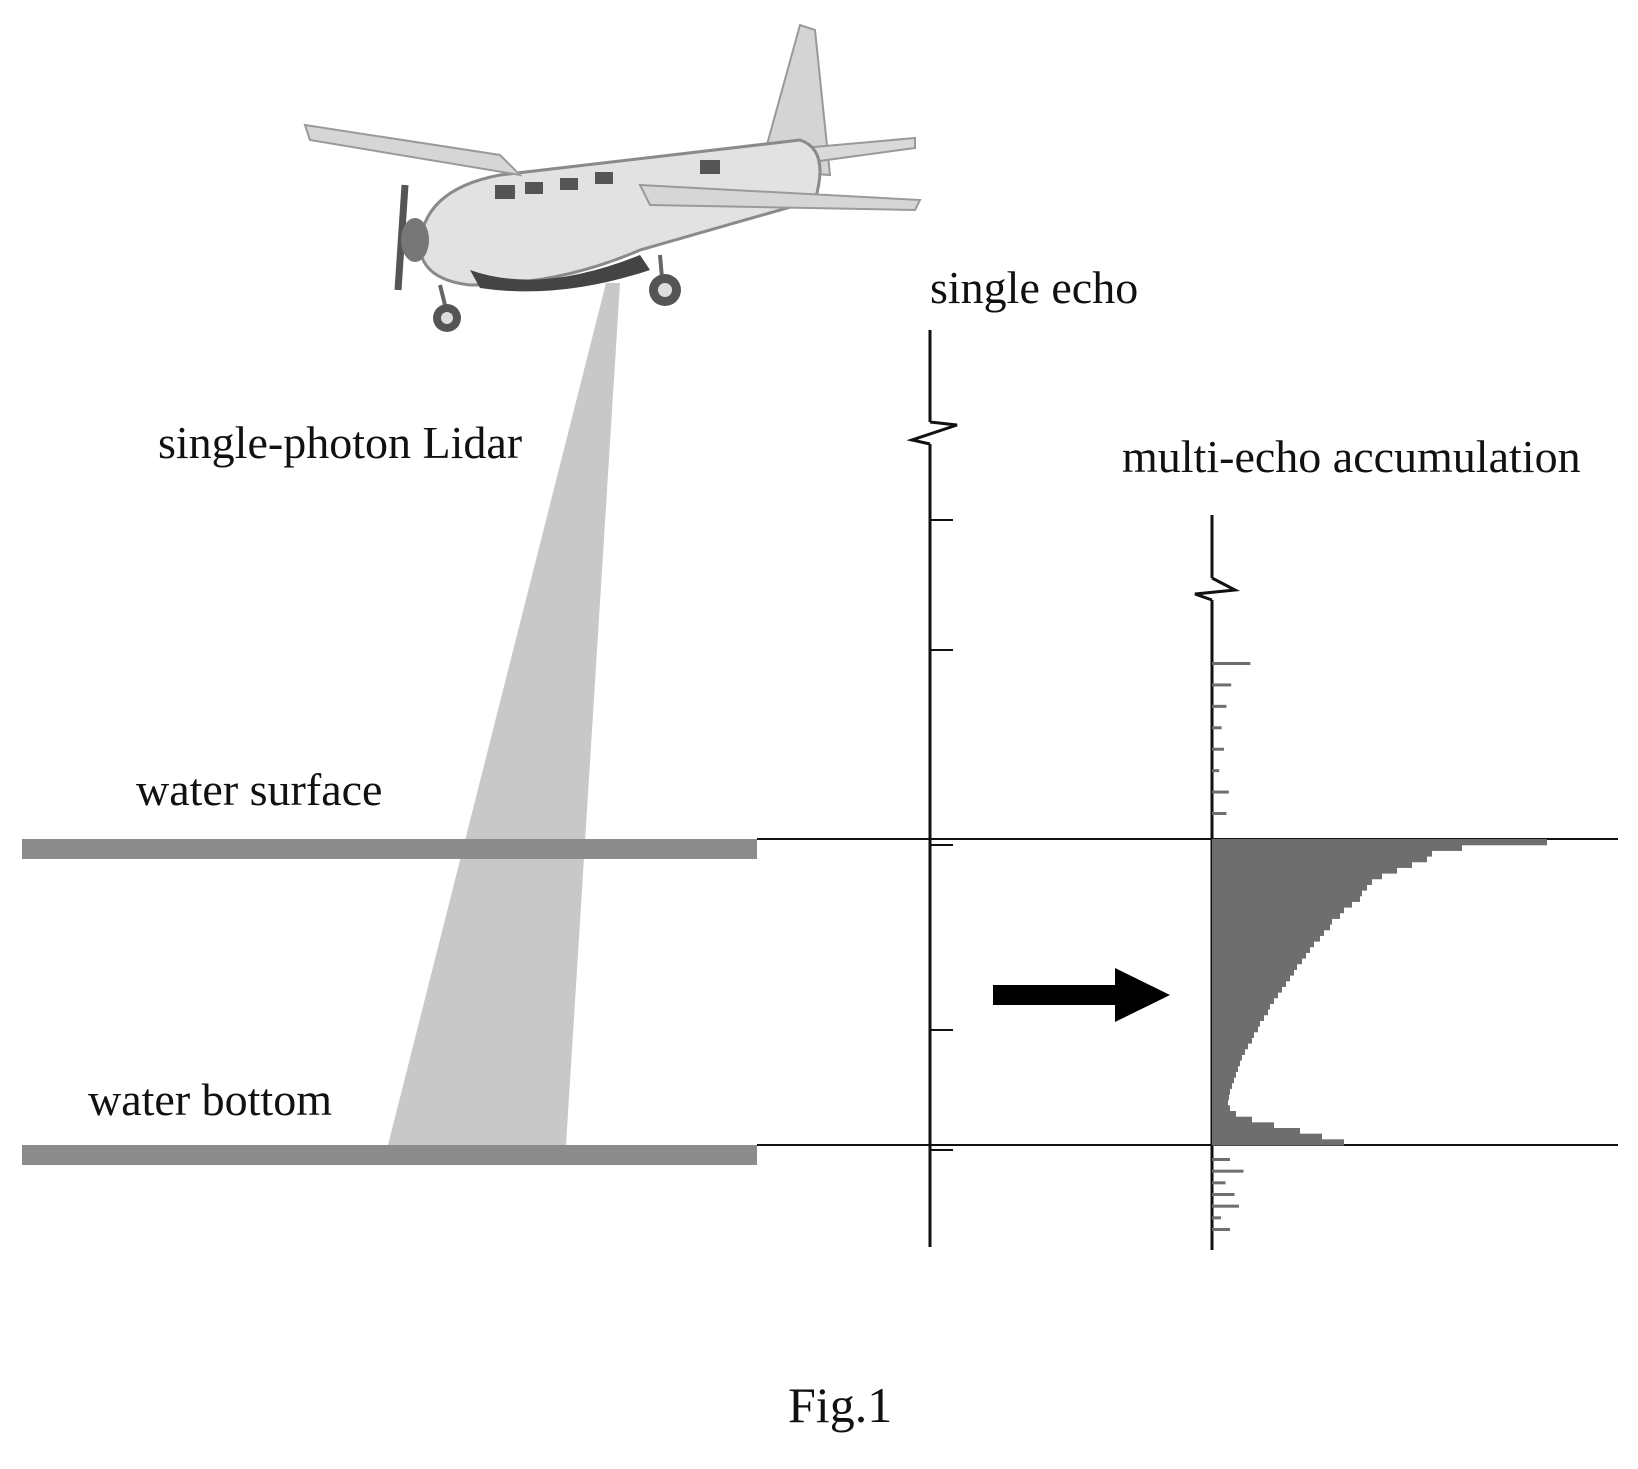 The height and width of the screenshot is (1469, 1638). Describe the element at coordinates (1379, 946) in the screenshot. I see `multi-echo-histogram` at that location.